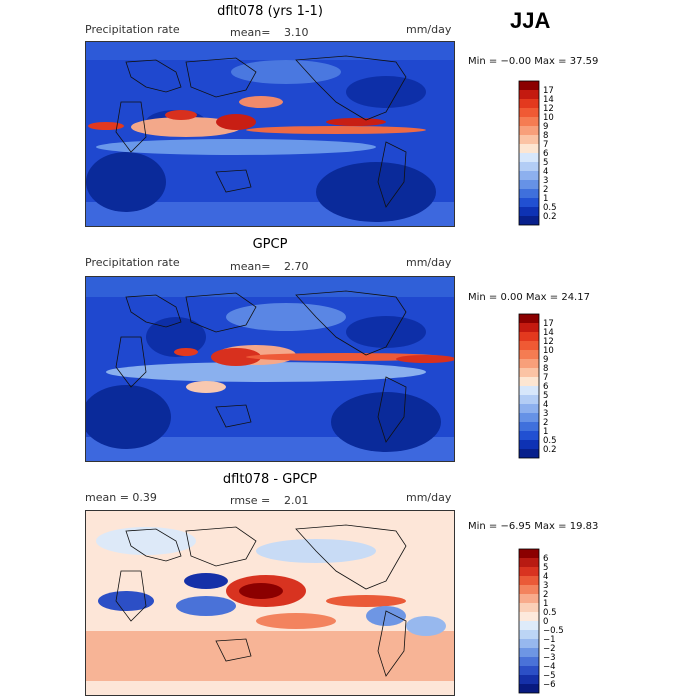  What do you see at coordinates (270, 603) in the screenshot?
I see `panel-3-map` at bounding box center [270, 603].